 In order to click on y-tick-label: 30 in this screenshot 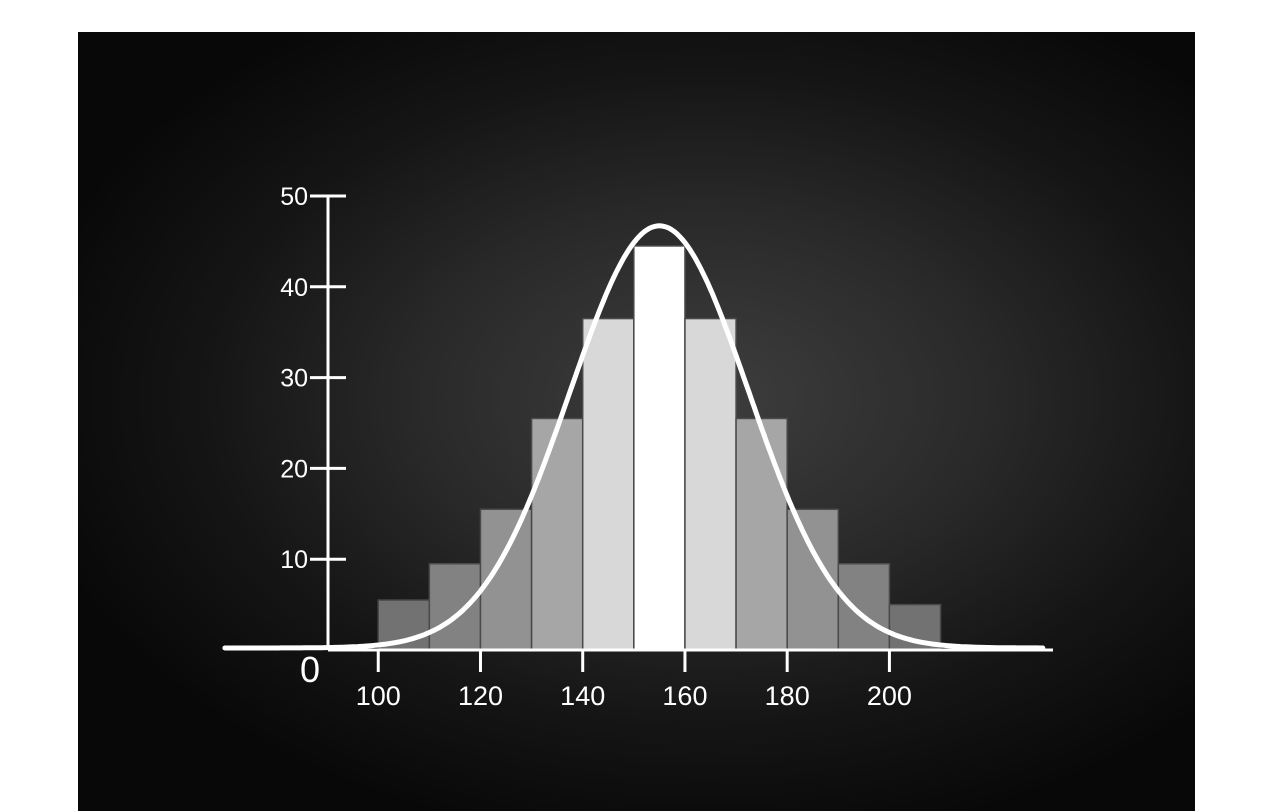, I will do `click(294, 379)`.